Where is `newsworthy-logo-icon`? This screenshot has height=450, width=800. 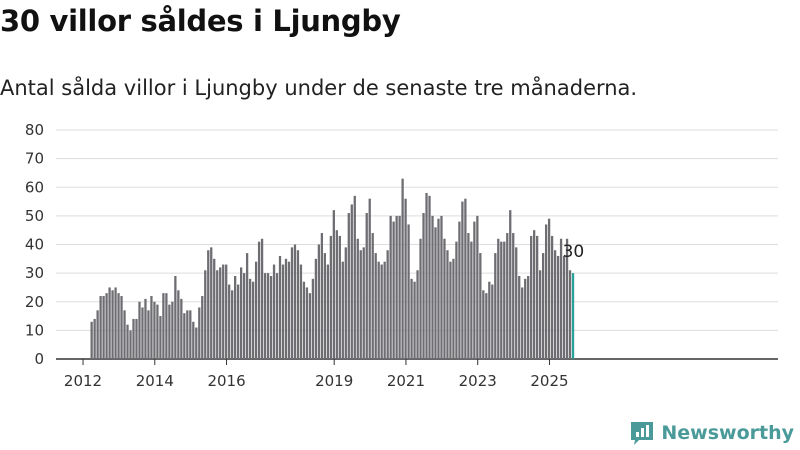
newsworthy-logo-icon is located at coordinates (642, 433).